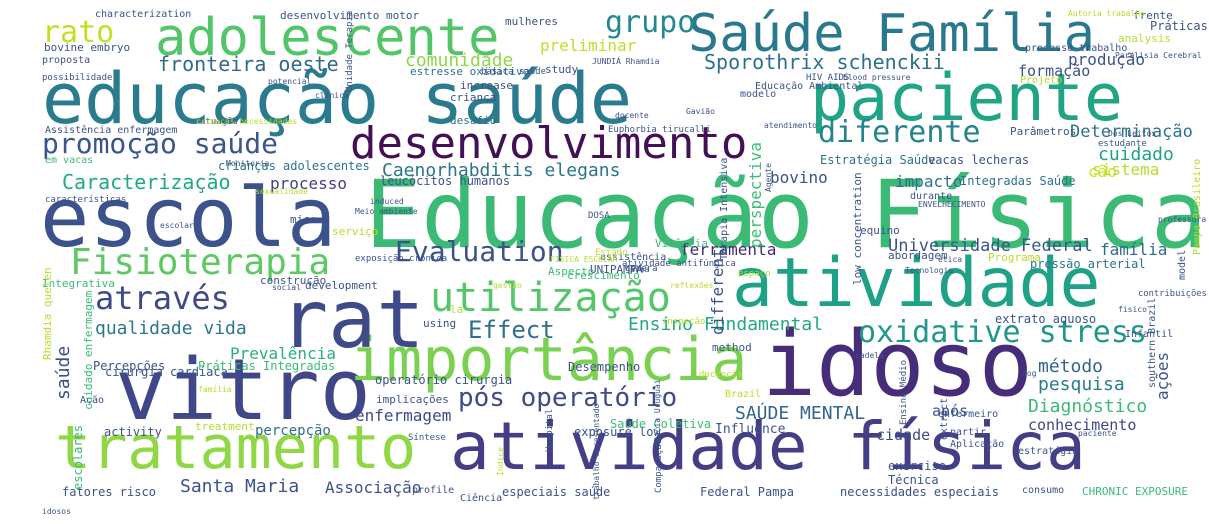 The width and height of the screenshot is (1209, 524). What do you see at coordinates (281, 191) in the screenshot?
I see `cloud-word: sexualidade` at bounding box center [281, 191].